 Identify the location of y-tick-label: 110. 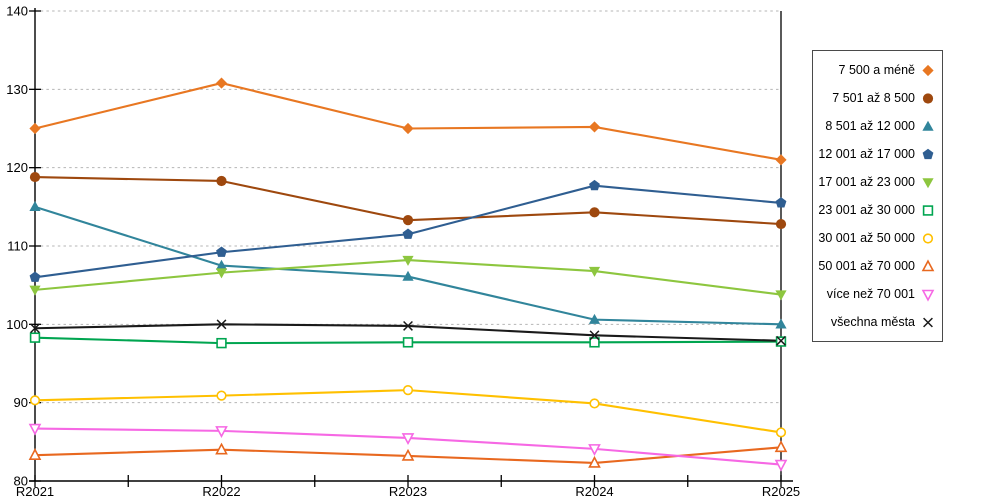
(17, 246).